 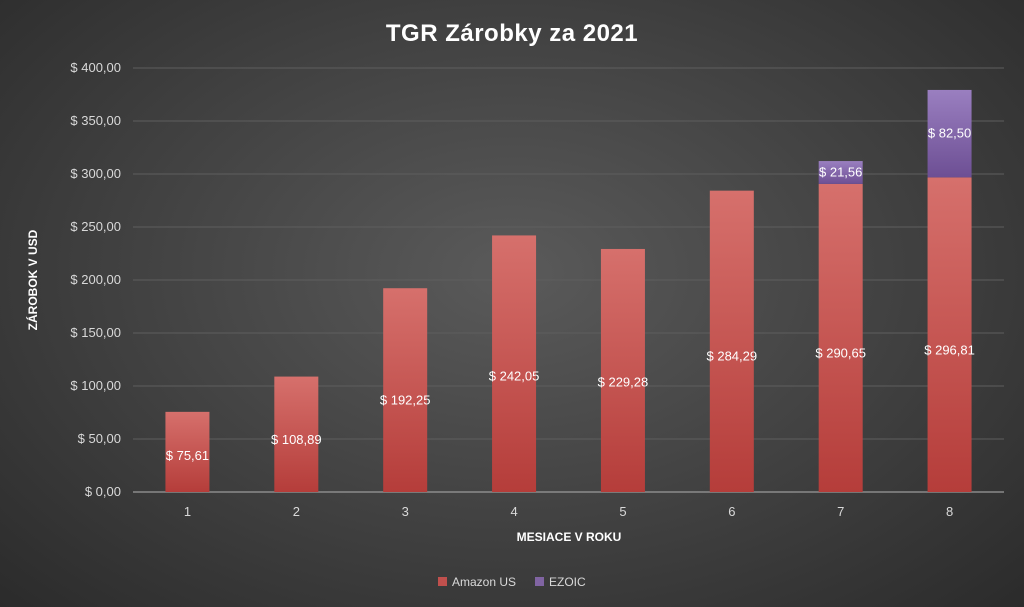 I want to click on data-label: $ 21,56, so click(x=840, y=171).